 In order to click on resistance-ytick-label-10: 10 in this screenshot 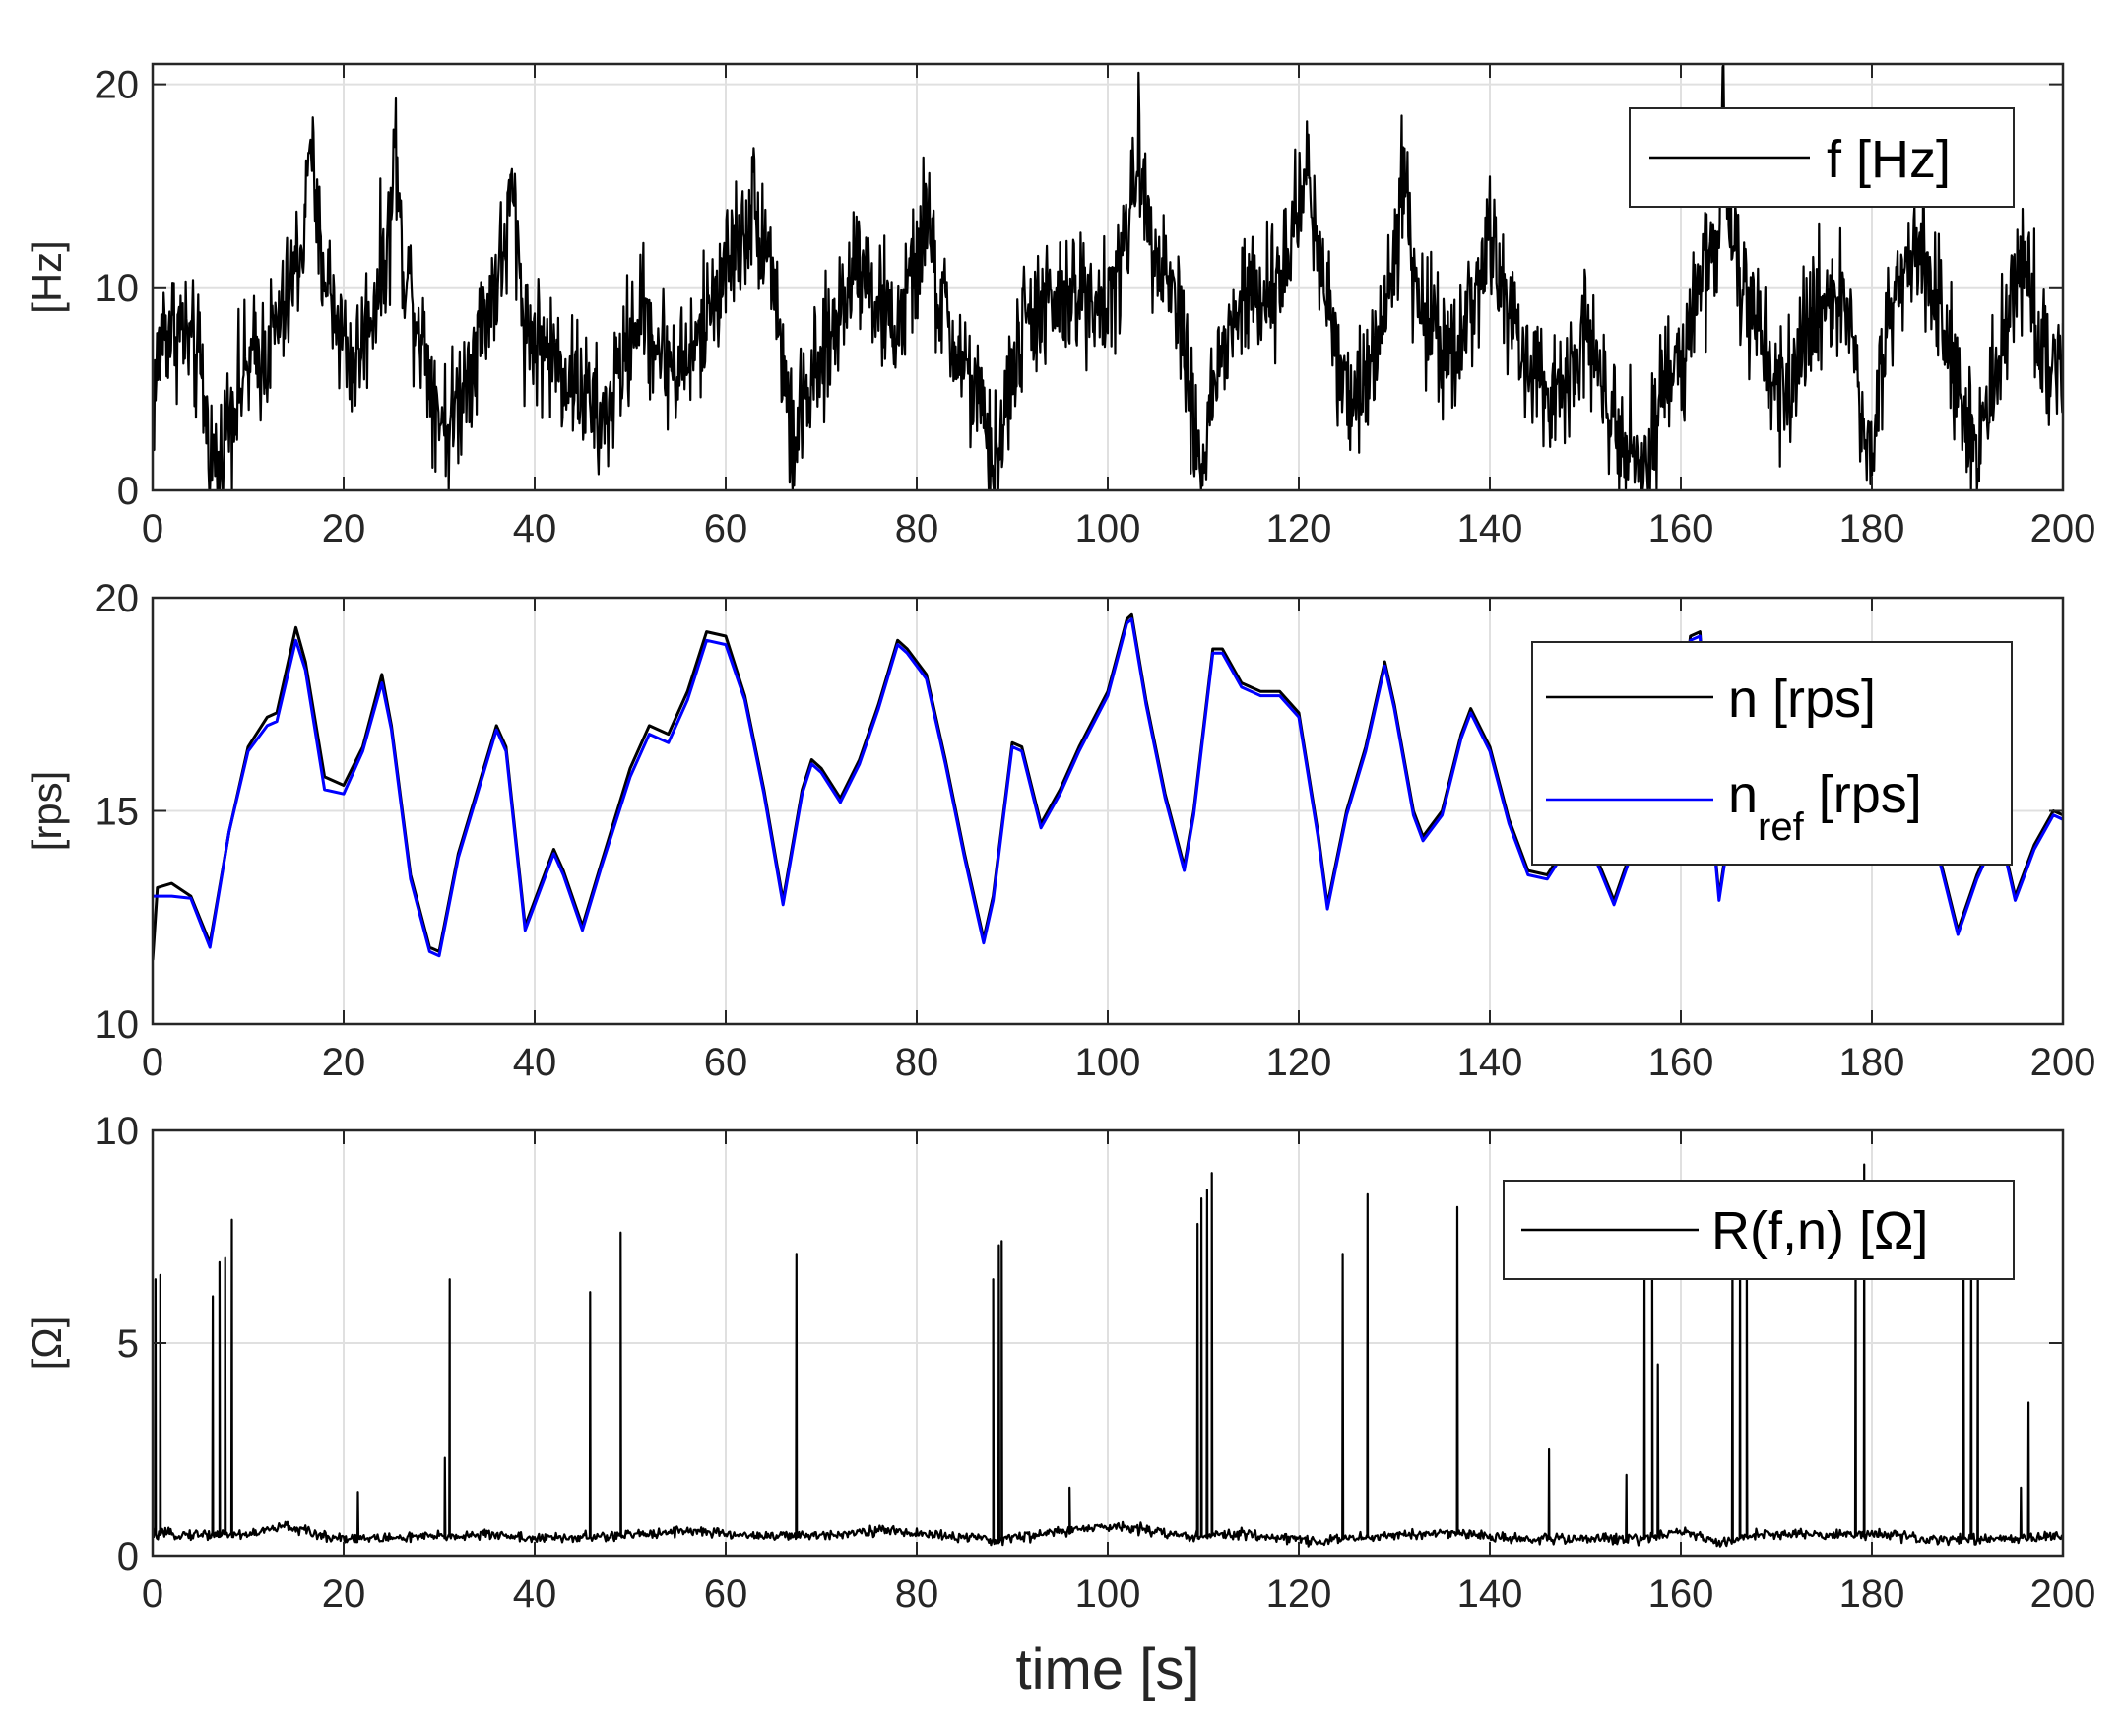, I will do `click(118, 1131)`.